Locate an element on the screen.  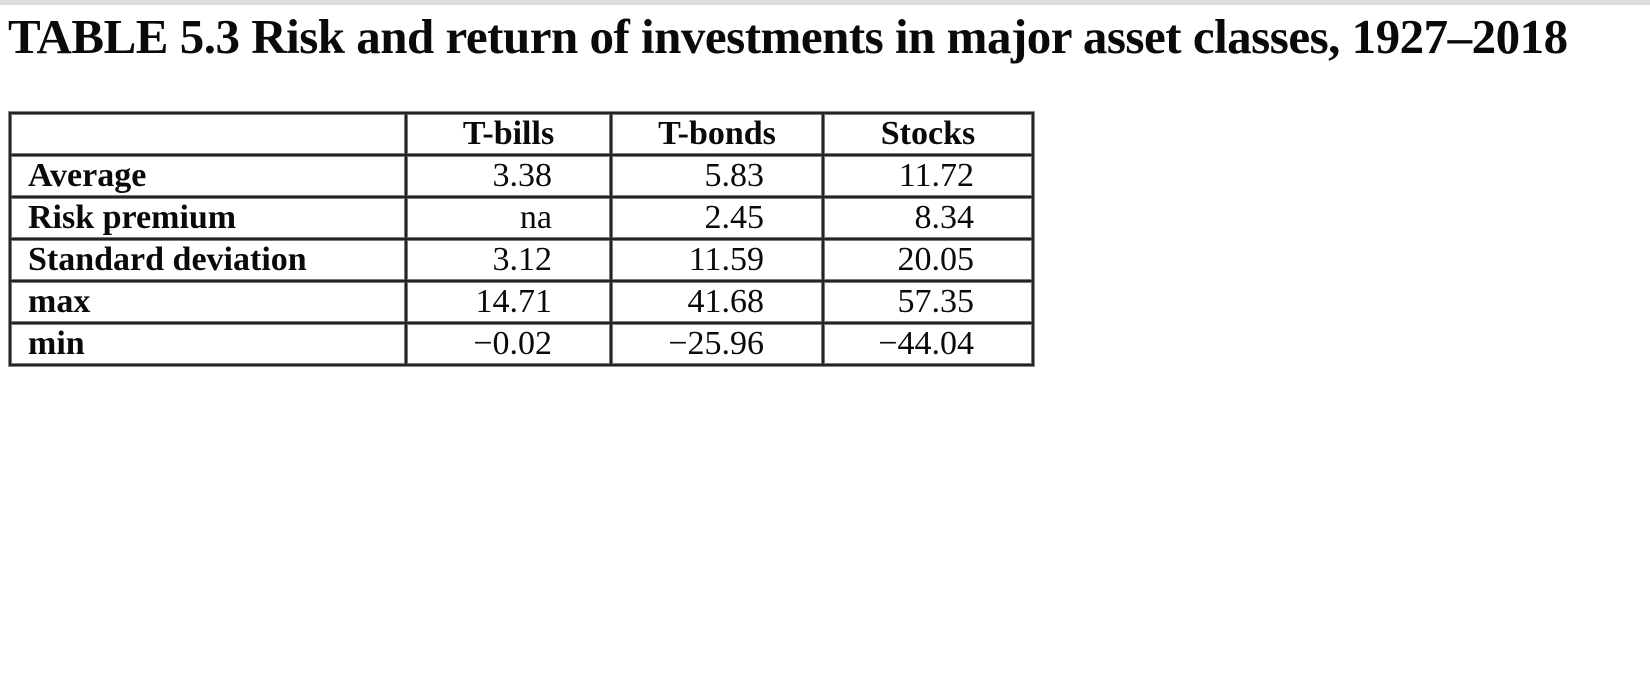
row-label-min: min is located at coordinates (208, 344).